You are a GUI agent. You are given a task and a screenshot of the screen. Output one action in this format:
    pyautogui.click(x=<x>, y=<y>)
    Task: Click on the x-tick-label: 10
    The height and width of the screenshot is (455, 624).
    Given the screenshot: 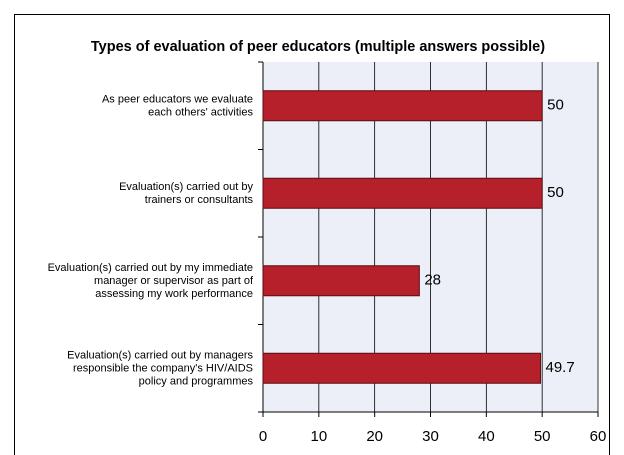 What is the action you would take?
    pyautogui.click(x=318, y=436)
    